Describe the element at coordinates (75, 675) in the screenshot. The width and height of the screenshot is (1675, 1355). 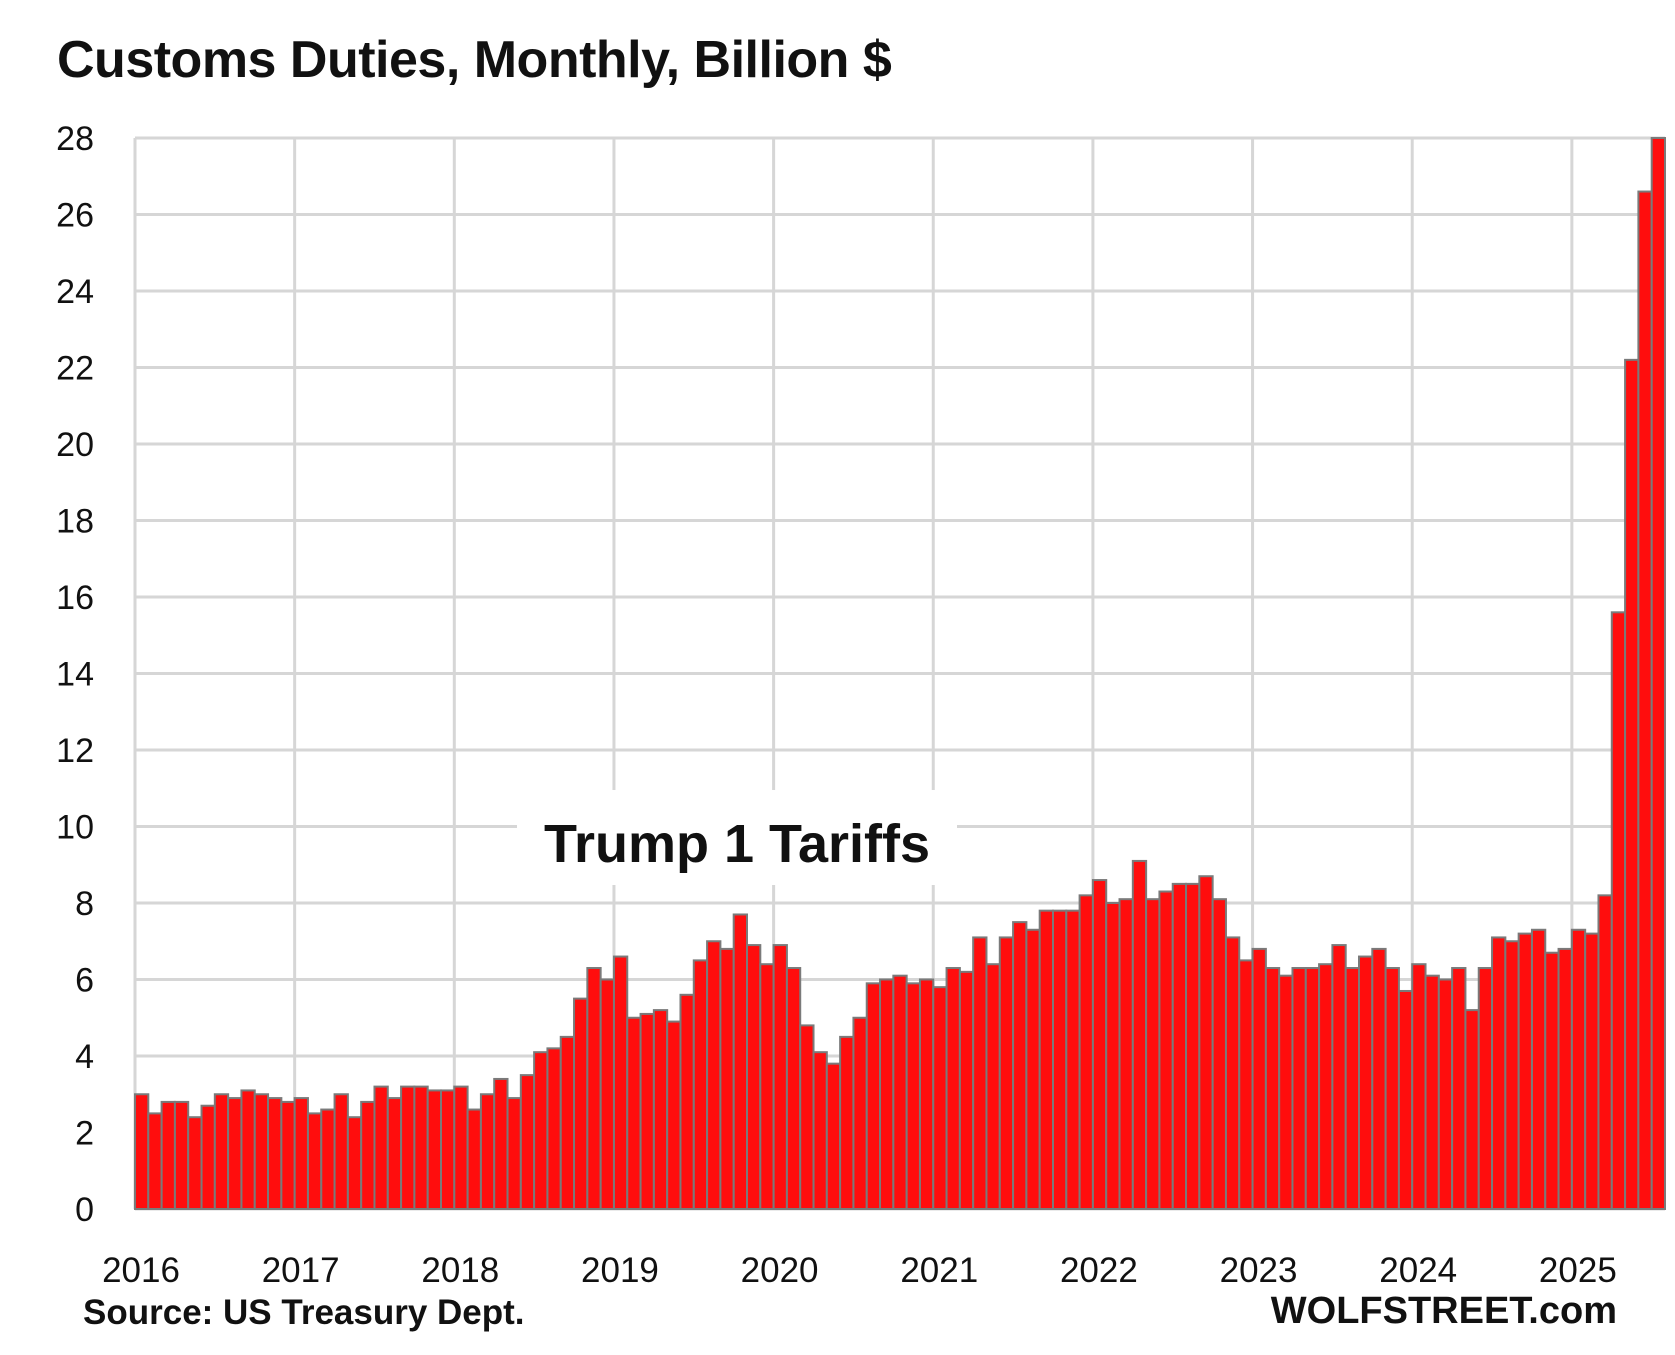
I see `y-tick-label-14: 14` at that location.